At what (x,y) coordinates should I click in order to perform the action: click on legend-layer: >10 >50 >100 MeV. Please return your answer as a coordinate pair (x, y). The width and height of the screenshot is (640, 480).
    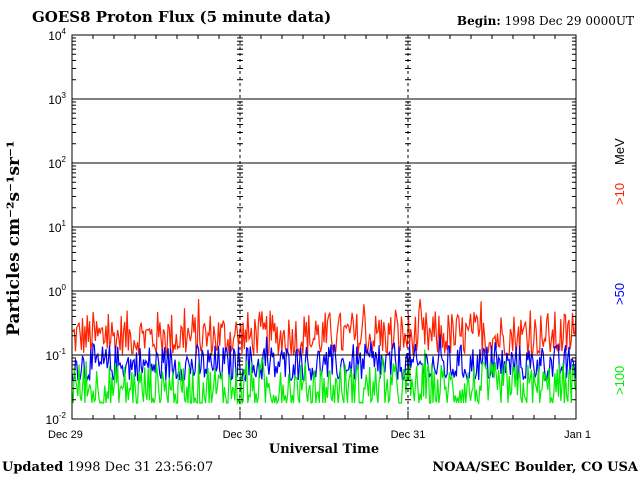
    Looking at the image, I should click on (619, 266).